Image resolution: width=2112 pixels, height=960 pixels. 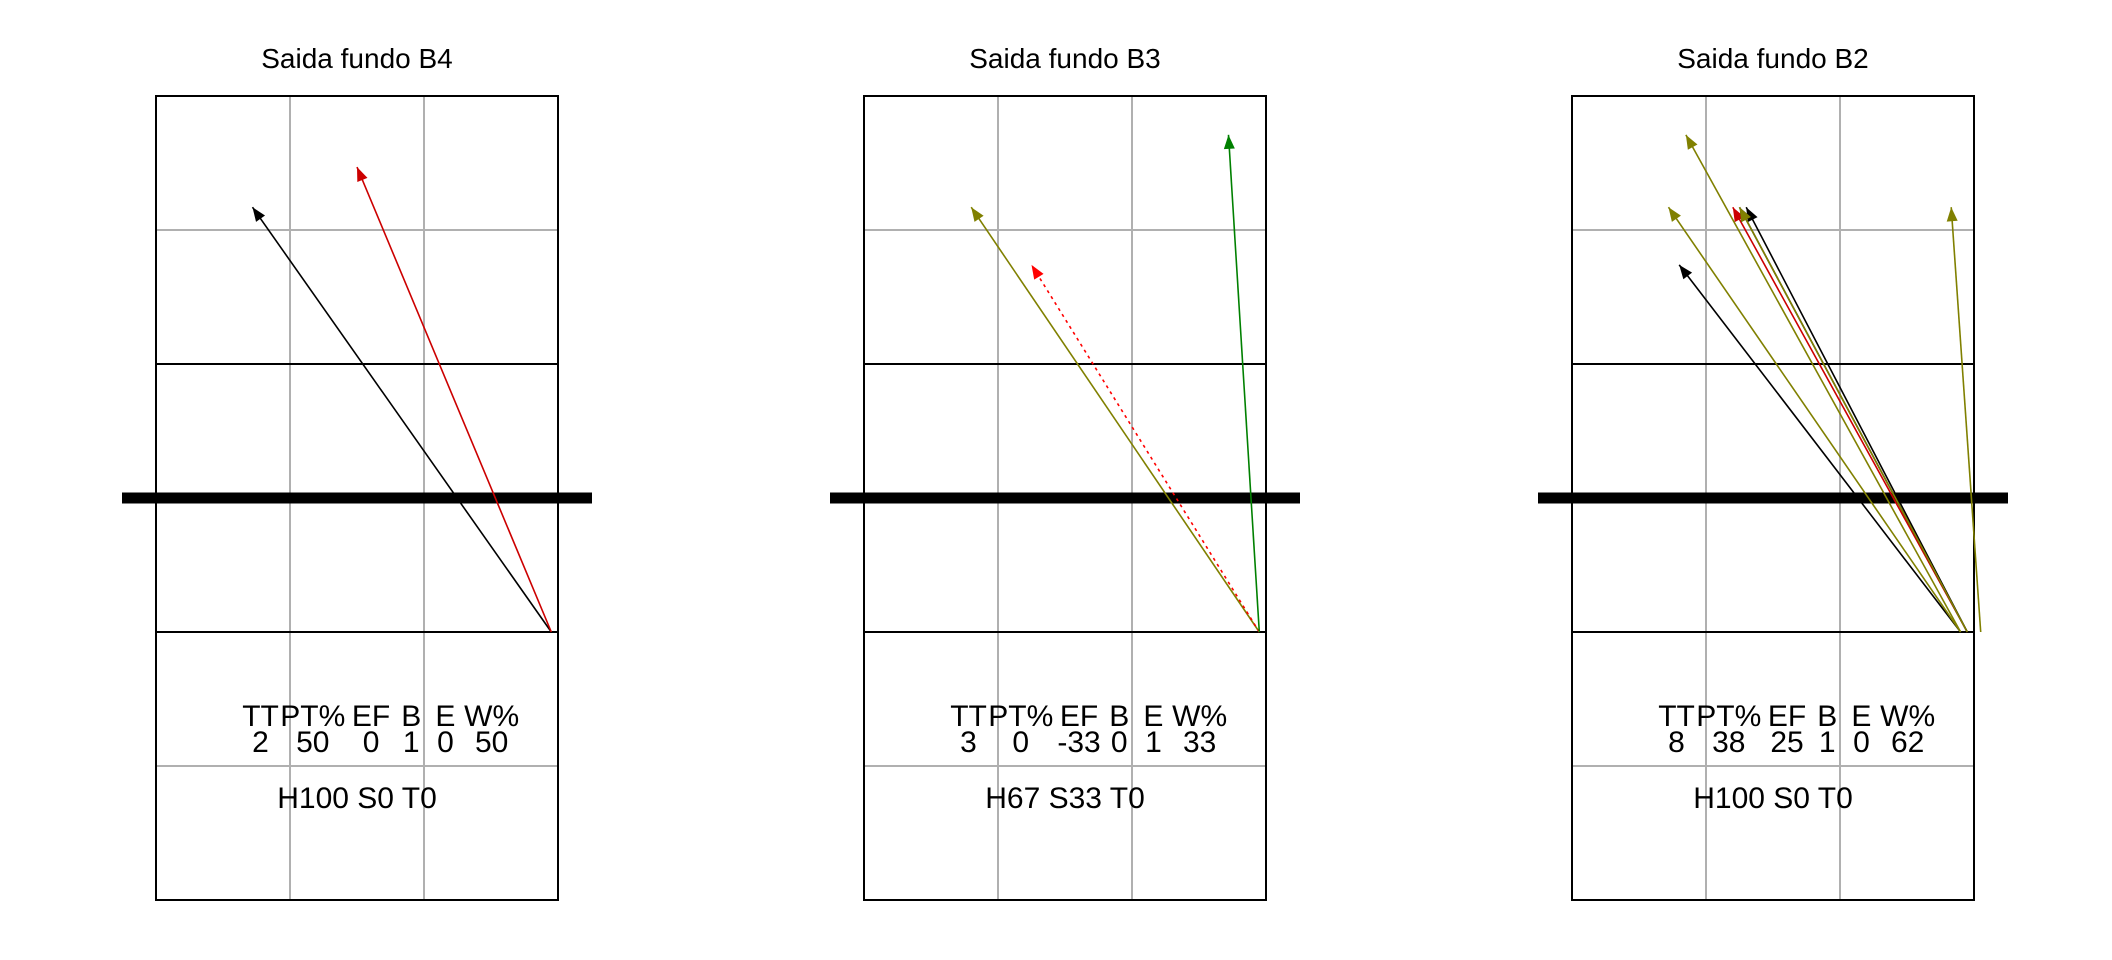 What do you see at coordinates (260, 742) in the screenshot?
I see `stats-value-cell: 2` at bounding box center [260, 742].